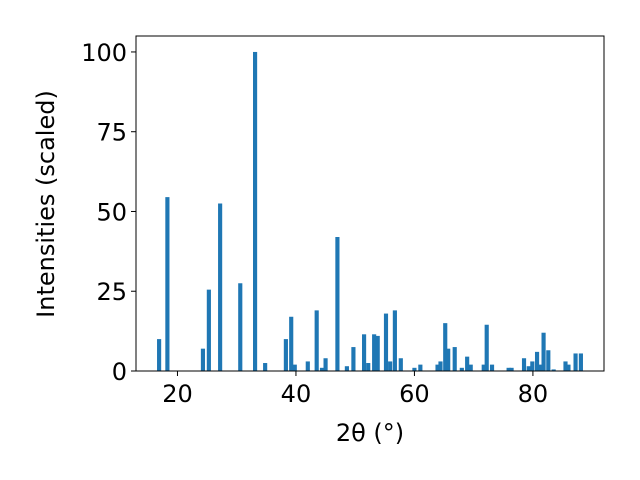  What do you see at coordinates (296, 394) in the screenshot?
I see `x-tick-label: 40` at bounding box center [296, 394].